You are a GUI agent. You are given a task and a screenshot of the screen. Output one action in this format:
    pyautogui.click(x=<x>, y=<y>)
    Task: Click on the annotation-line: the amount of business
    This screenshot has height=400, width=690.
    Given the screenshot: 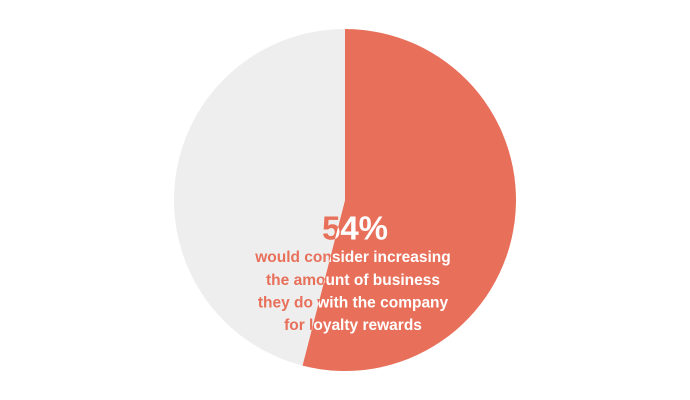 What is the action you would take?
    pyautogui.click(x=353, y=280)
    